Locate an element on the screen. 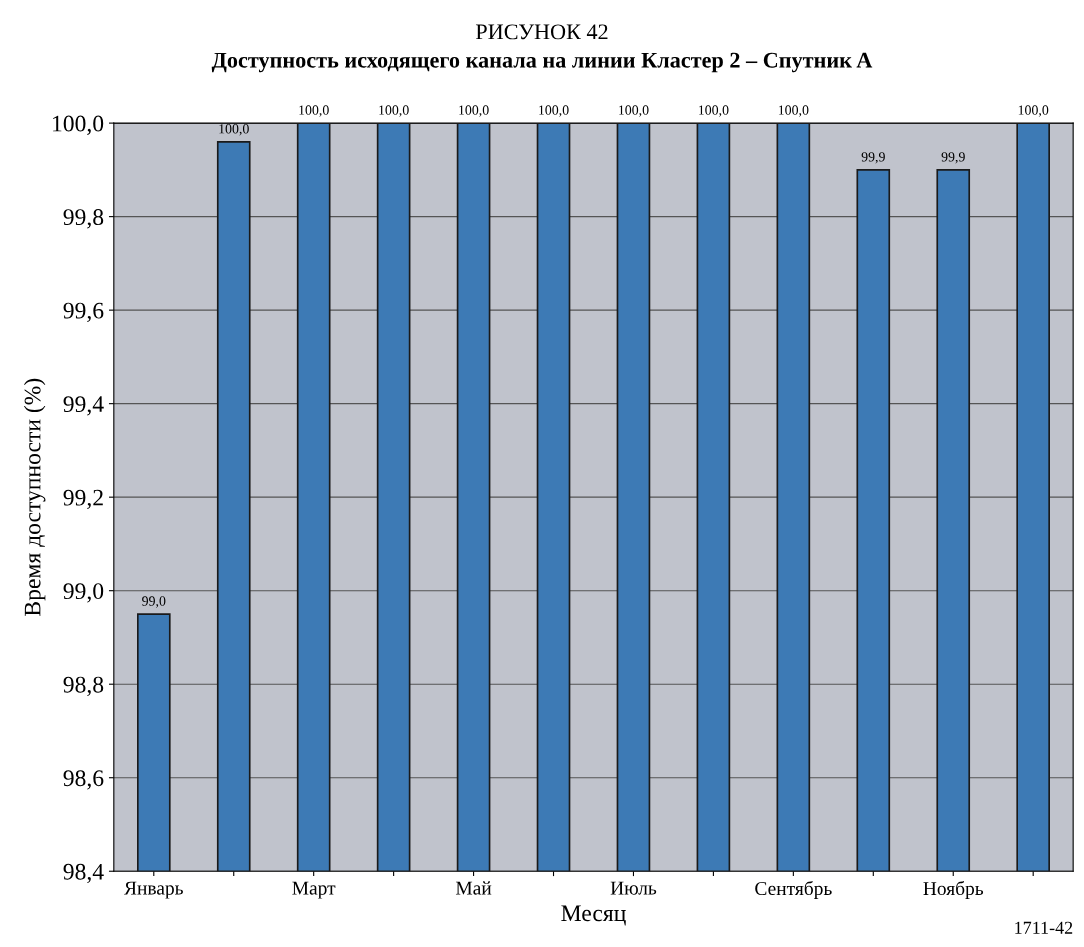  y-tick-label: 98,4 is located at coordinates (83, 873).